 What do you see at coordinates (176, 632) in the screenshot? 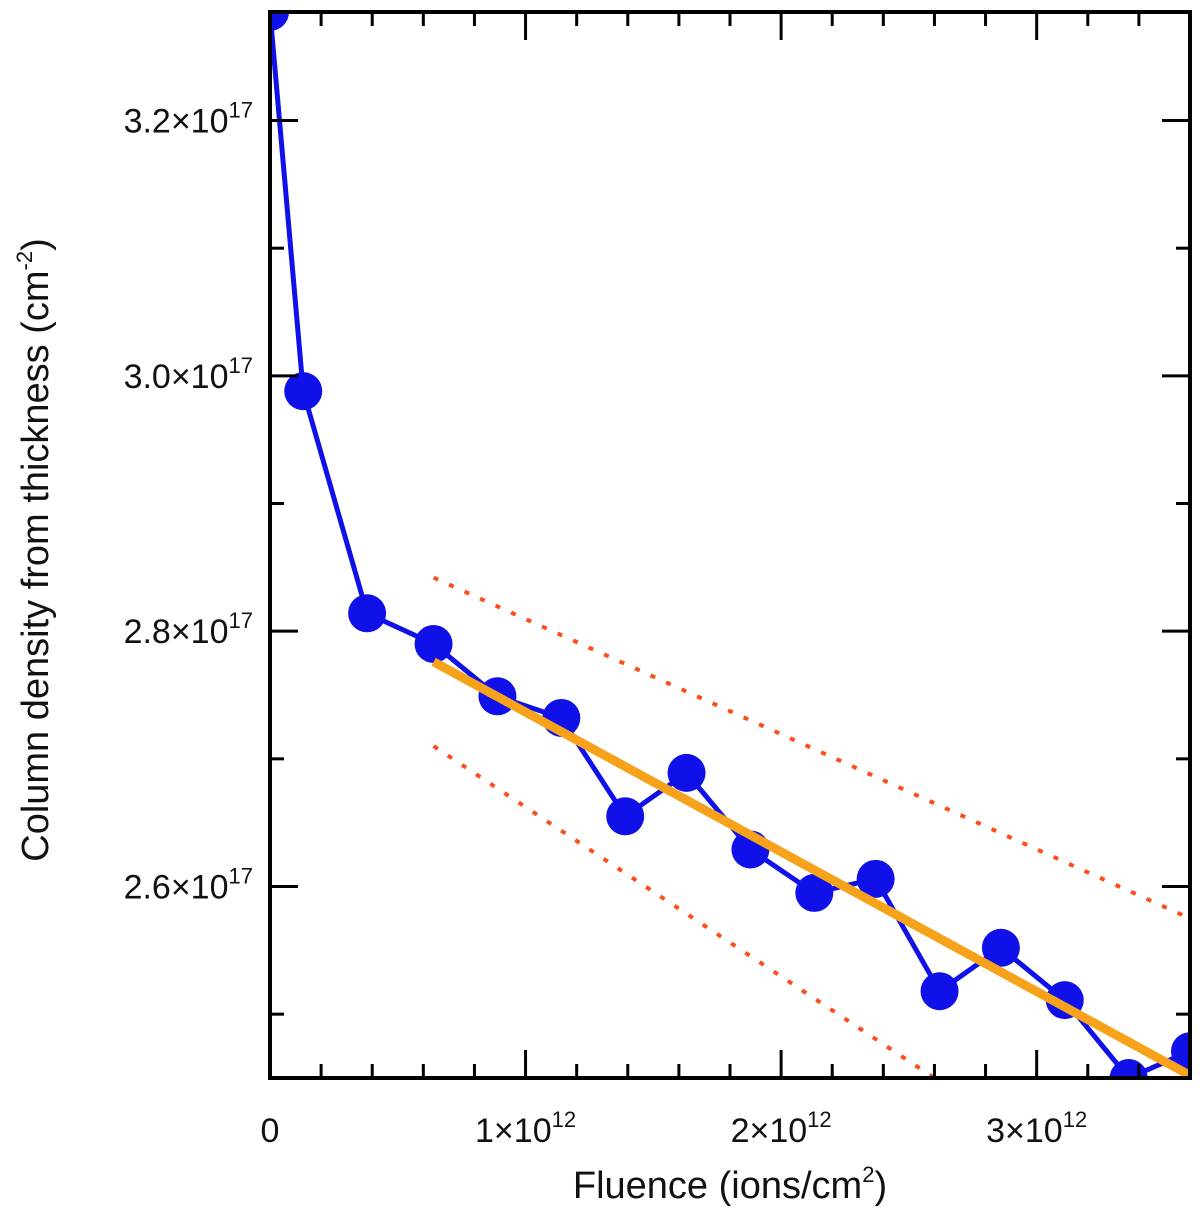
I see `y-tick-mantissa: 2.8×10` at bounding box center [176, 632].